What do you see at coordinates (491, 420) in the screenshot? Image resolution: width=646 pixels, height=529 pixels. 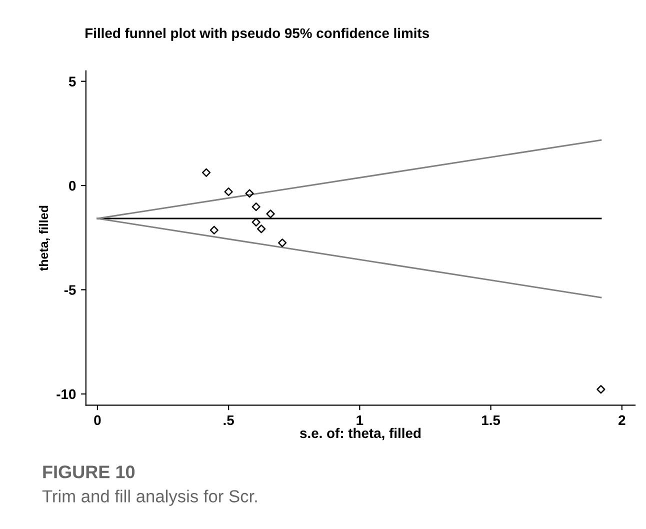 I see `x-tick-label: 1.5` at bounding box center [491, 420].